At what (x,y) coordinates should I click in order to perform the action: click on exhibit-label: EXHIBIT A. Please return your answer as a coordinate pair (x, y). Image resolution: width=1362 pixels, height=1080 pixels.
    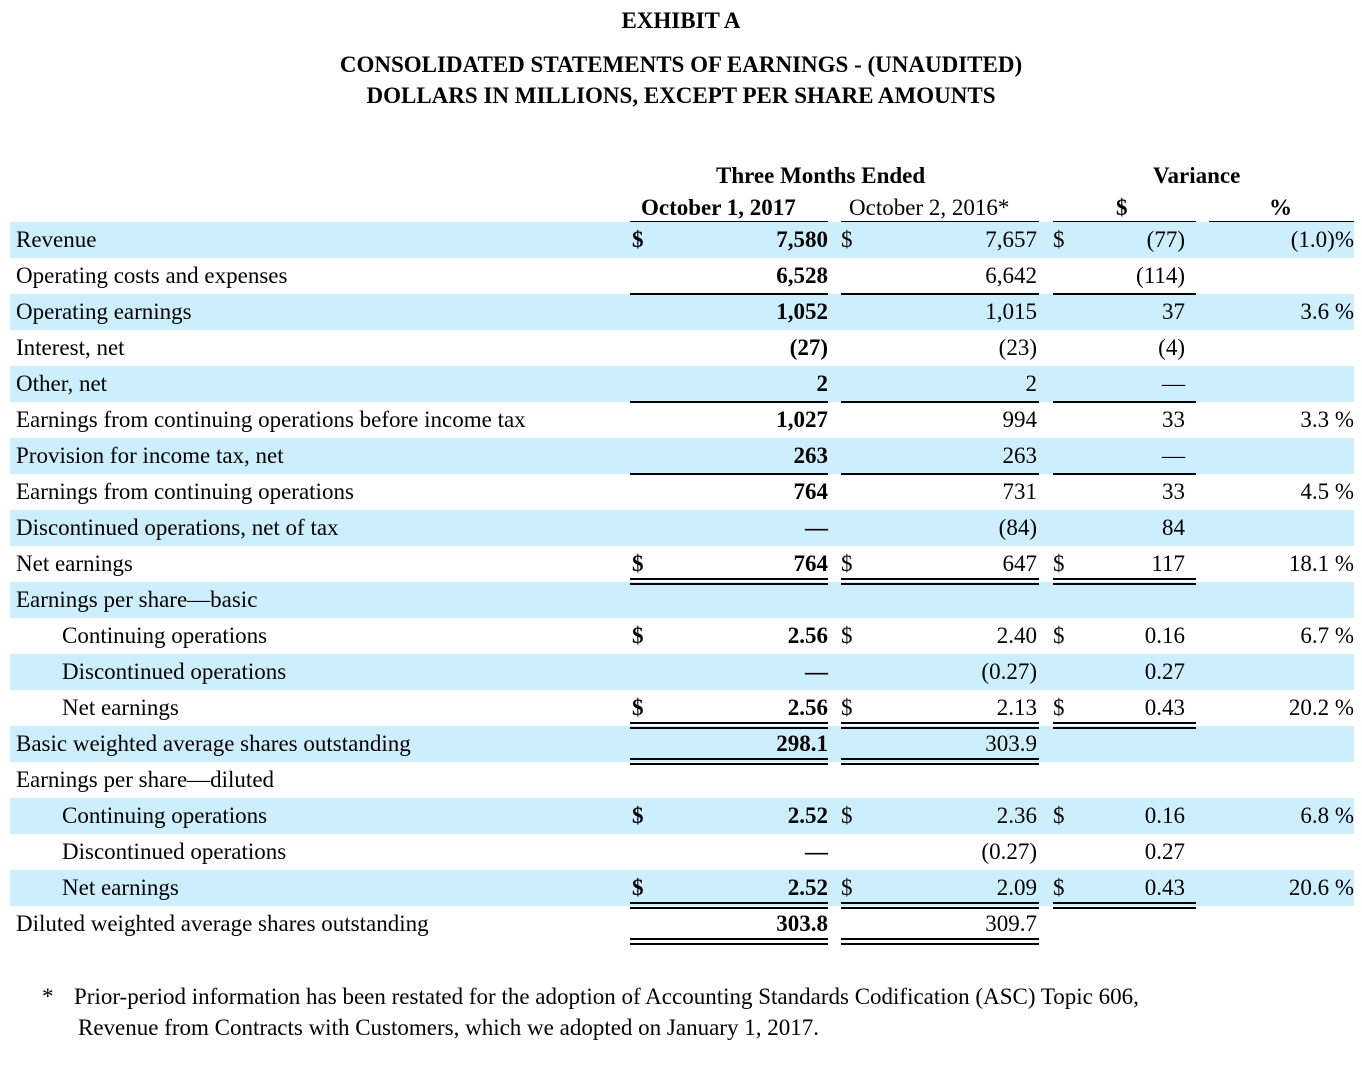
    Looking at the image, I should click on (681, 20).